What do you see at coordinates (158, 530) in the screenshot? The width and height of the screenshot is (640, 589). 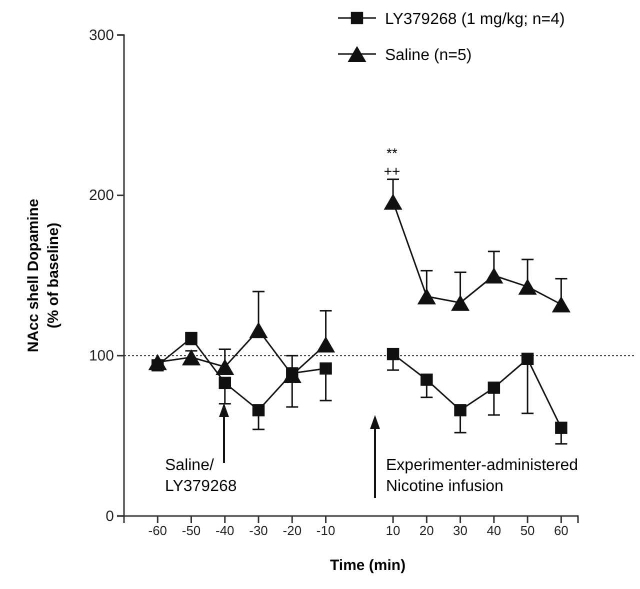 I see `x-tick-label: -60` at bounding box center [158, 530].